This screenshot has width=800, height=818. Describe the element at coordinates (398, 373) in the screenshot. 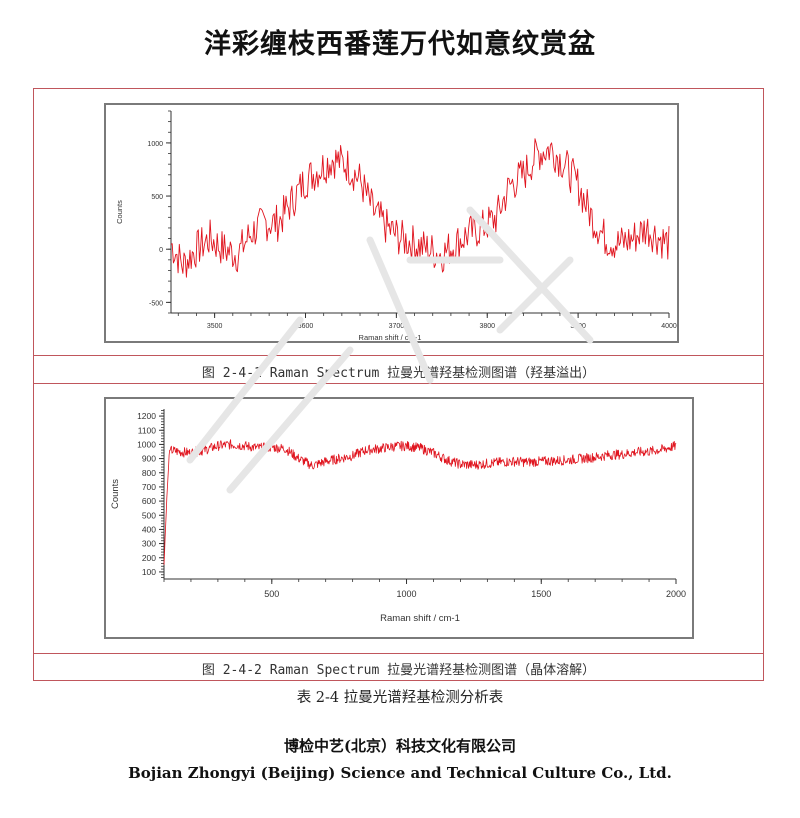

I see `figure-1-caption: 图 2-4-1 Raman Spectrum 拉曼光谱羟基检测图谱（羟基溢出）` at that location.